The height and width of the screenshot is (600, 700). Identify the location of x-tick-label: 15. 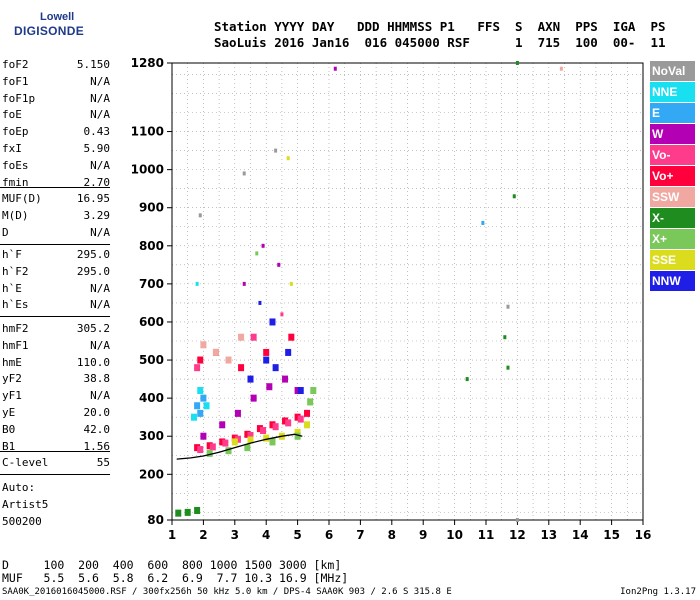
(611, 535).